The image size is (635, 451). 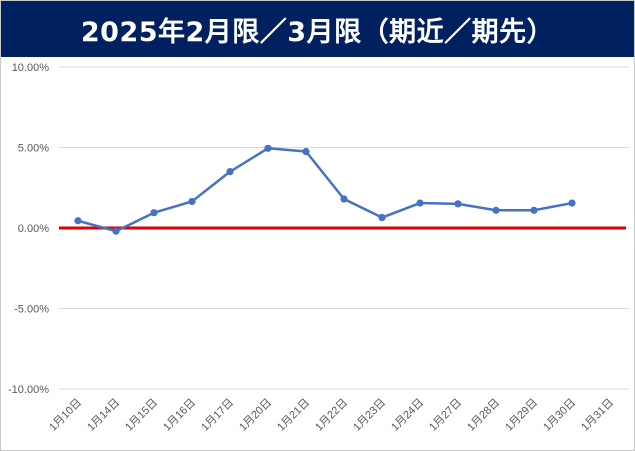 What do you see at coordinates (141, 415) in the screenshot?
I see `x-tick-label: 1月15日` at bounding box center [141, 415].